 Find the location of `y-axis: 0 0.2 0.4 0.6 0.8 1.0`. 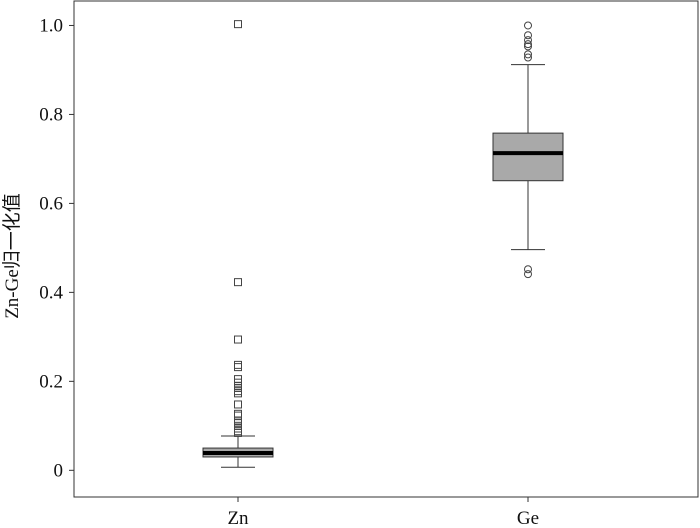

y-axis: 0 0.2 0.4 0.6 0.8 1.0 is located at coordinates (56, 248).